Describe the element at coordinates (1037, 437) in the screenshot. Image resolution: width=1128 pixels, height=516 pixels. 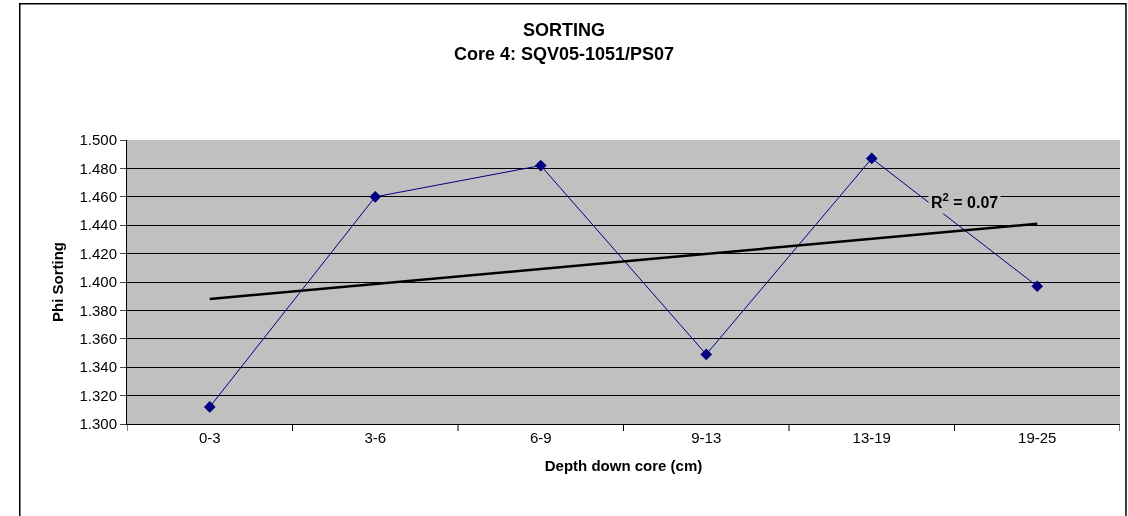
I see `x-tick-label: 19-25` at that location.